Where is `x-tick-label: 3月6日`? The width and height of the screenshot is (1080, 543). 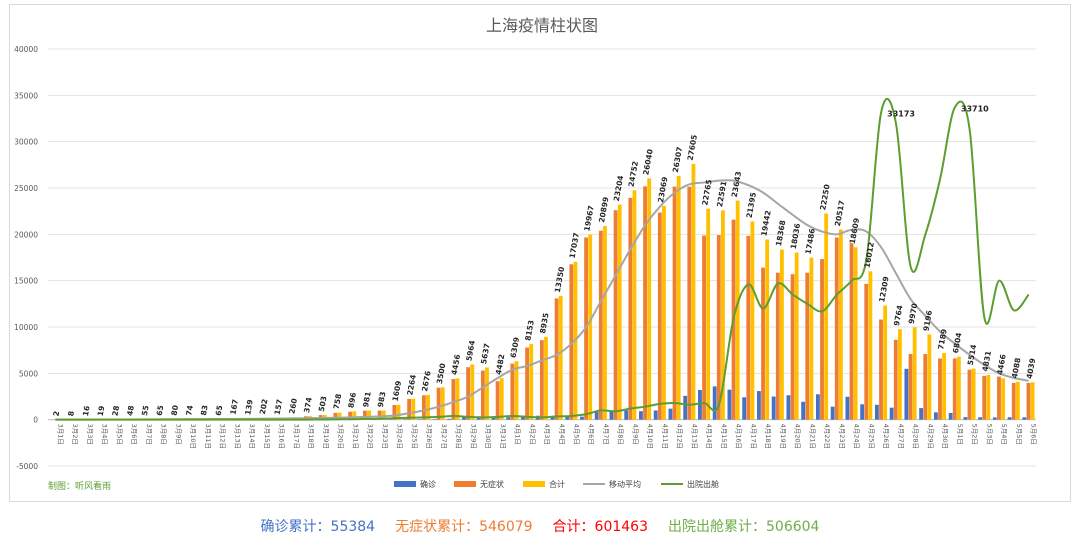 x-tick-label: 3月6日 is located at coordinates (134, 434).